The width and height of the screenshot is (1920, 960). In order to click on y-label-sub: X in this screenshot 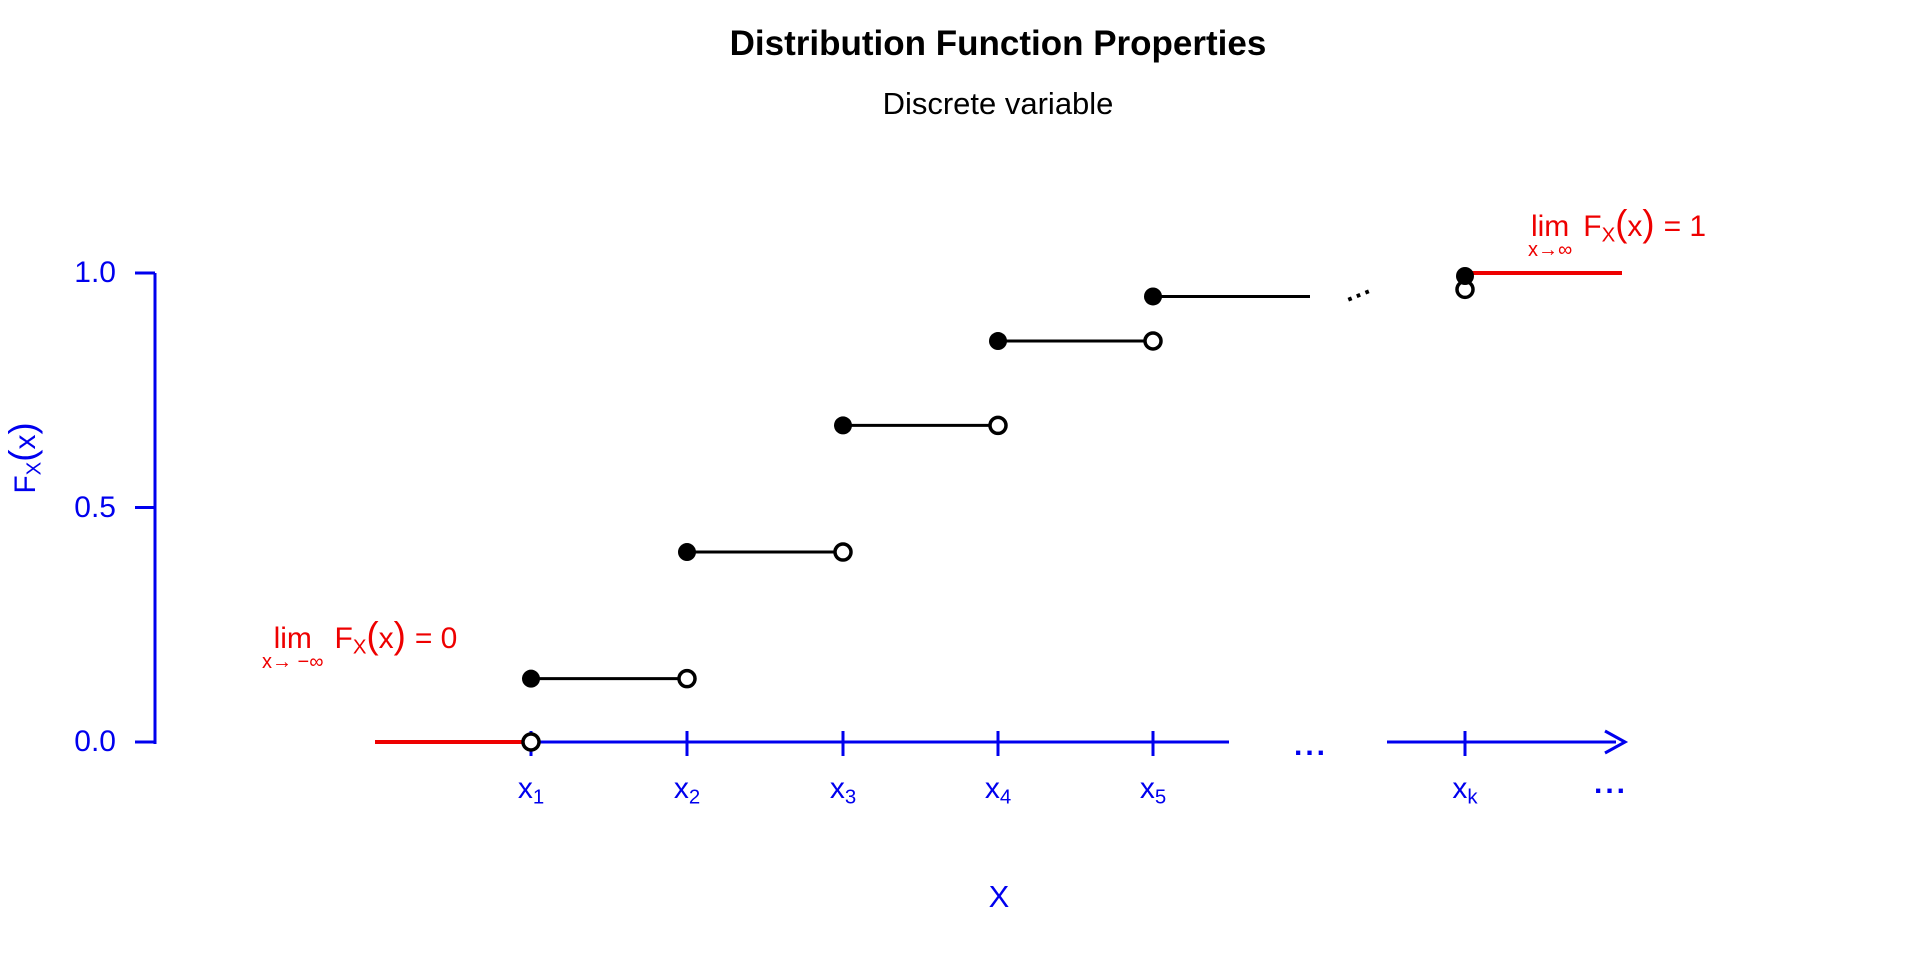, I will do `click(34, 468)`.